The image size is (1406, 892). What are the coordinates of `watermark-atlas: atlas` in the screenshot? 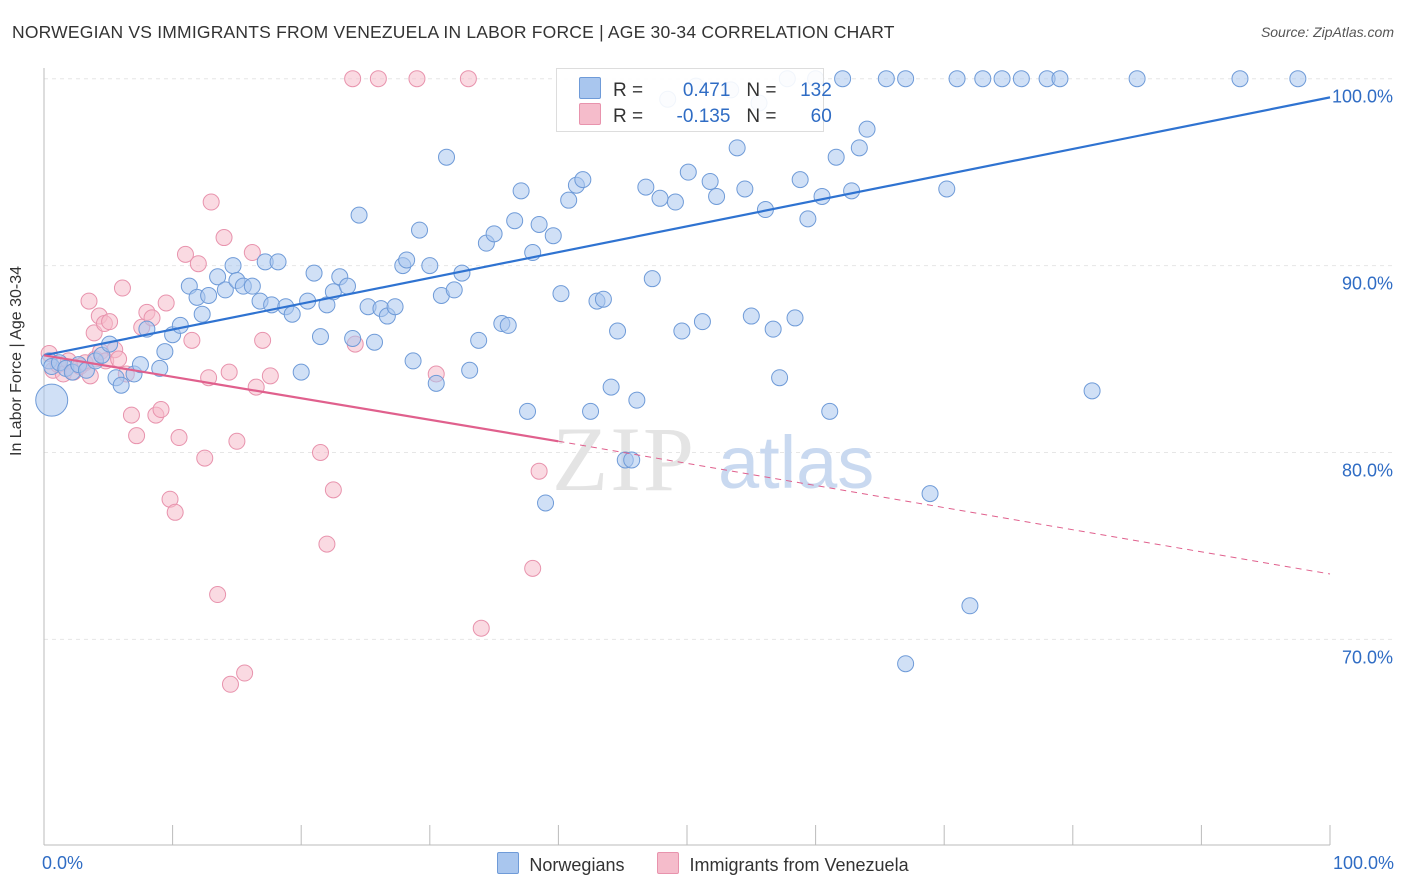 It's located at (796, 462).